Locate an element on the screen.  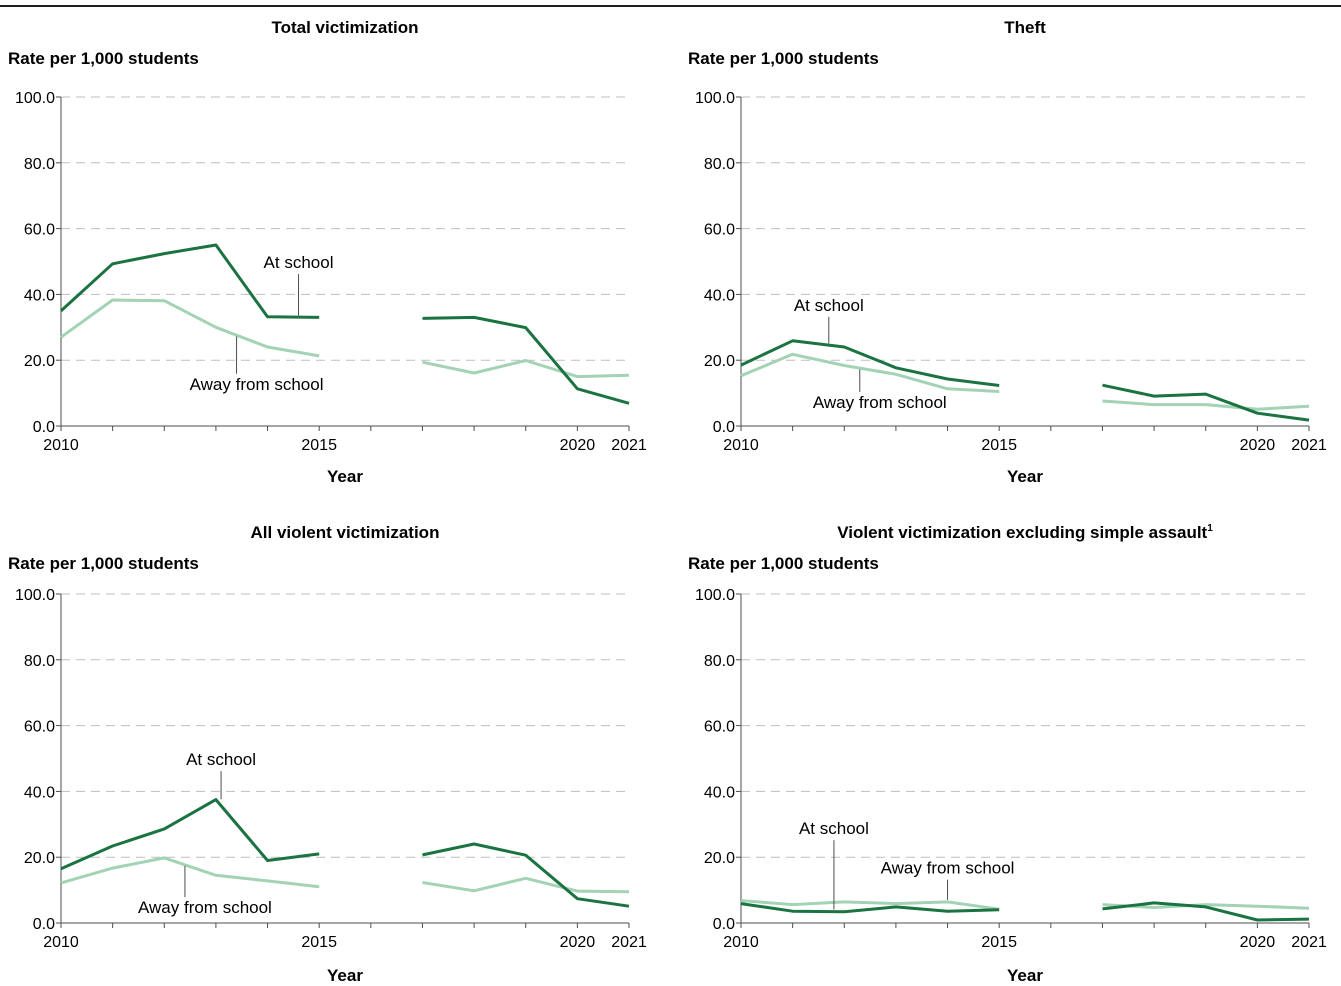
chart-title: Total victimization is located at coordinates (344, 27).